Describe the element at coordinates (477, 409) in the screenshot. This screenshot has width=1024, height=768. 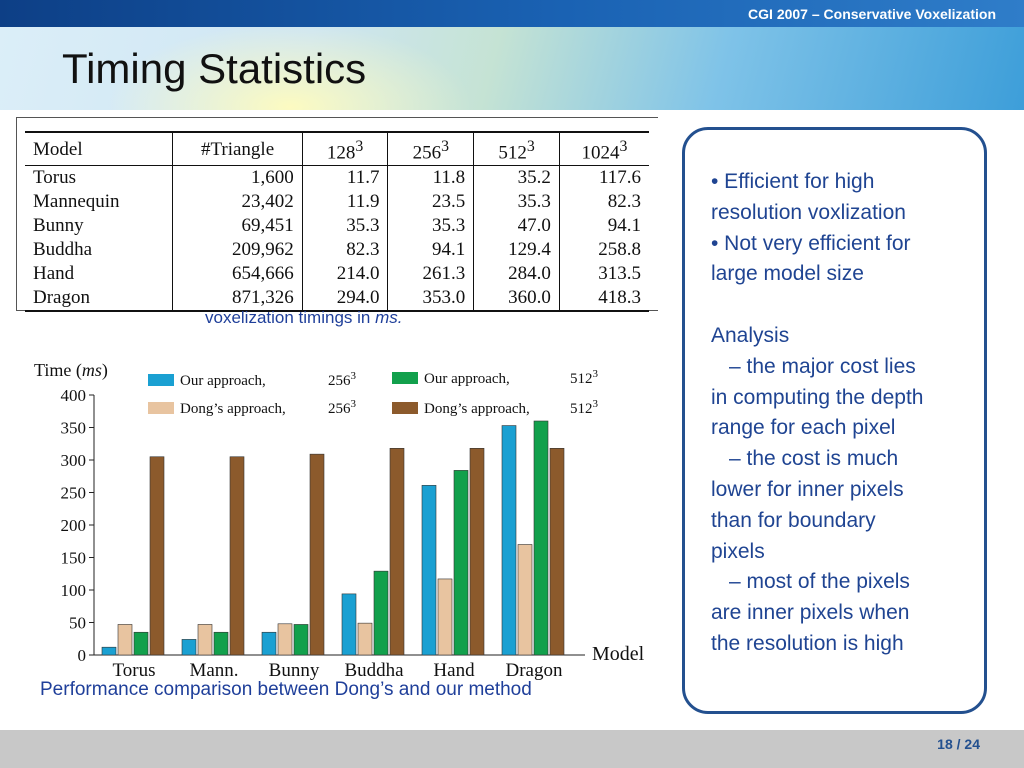
I see `legend-label-3: Dong’s approach,` at that location.